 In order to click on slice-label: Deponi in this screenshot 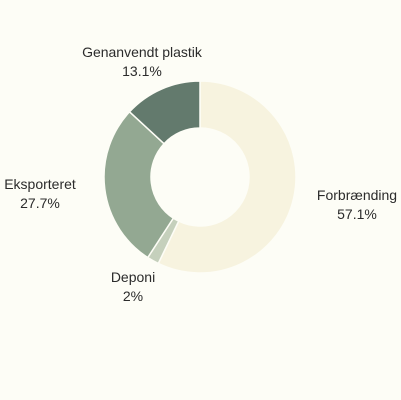, I will do `click(133, 277)`.